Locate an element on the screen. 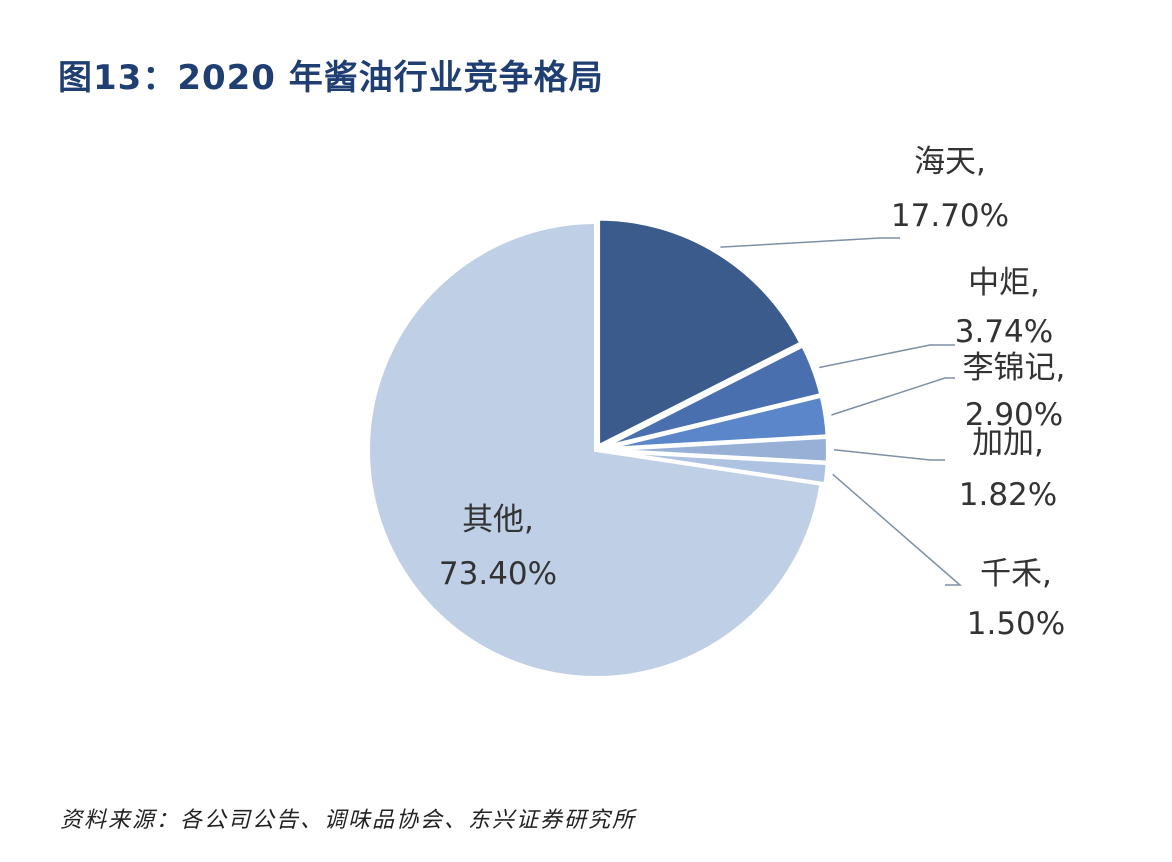 This screenshot has width=1172, height=862. slice-1-value-label: 3.74% is located at coordinates (1004, 332).